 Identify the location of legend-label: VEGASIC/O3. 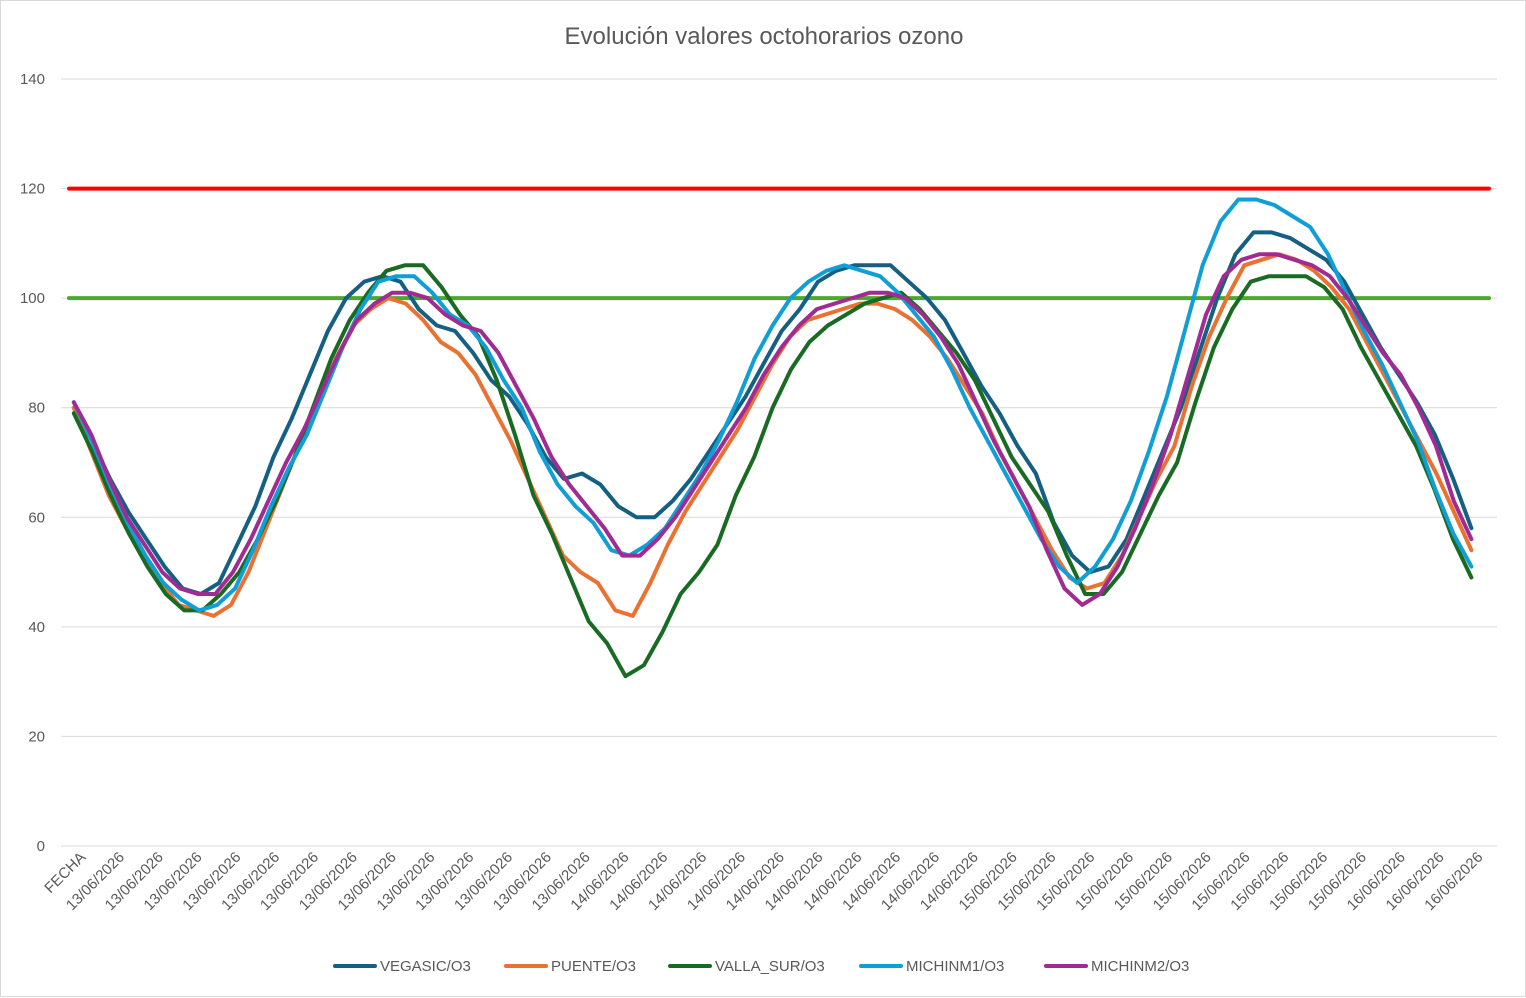
(425, 966).